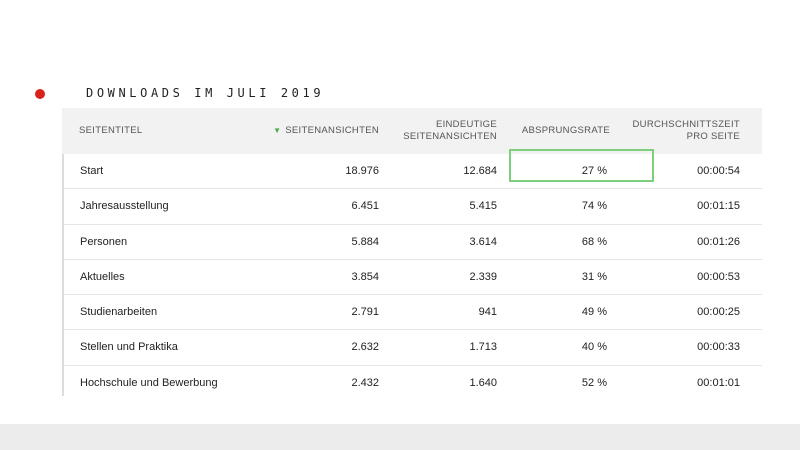 This screenshot has height=450, width=800. Describe the element at coordinates (119, 312) in the screenshot. I see `cell-page-title: Studienarbeiten` at that location.